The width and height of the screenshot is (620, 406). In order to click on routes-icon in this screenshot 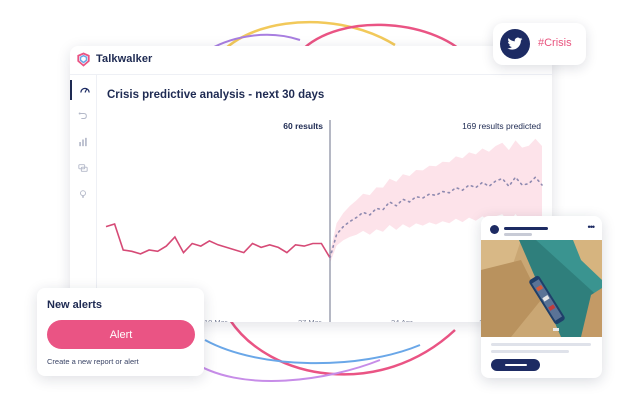, I will do `click(82, 115)`.